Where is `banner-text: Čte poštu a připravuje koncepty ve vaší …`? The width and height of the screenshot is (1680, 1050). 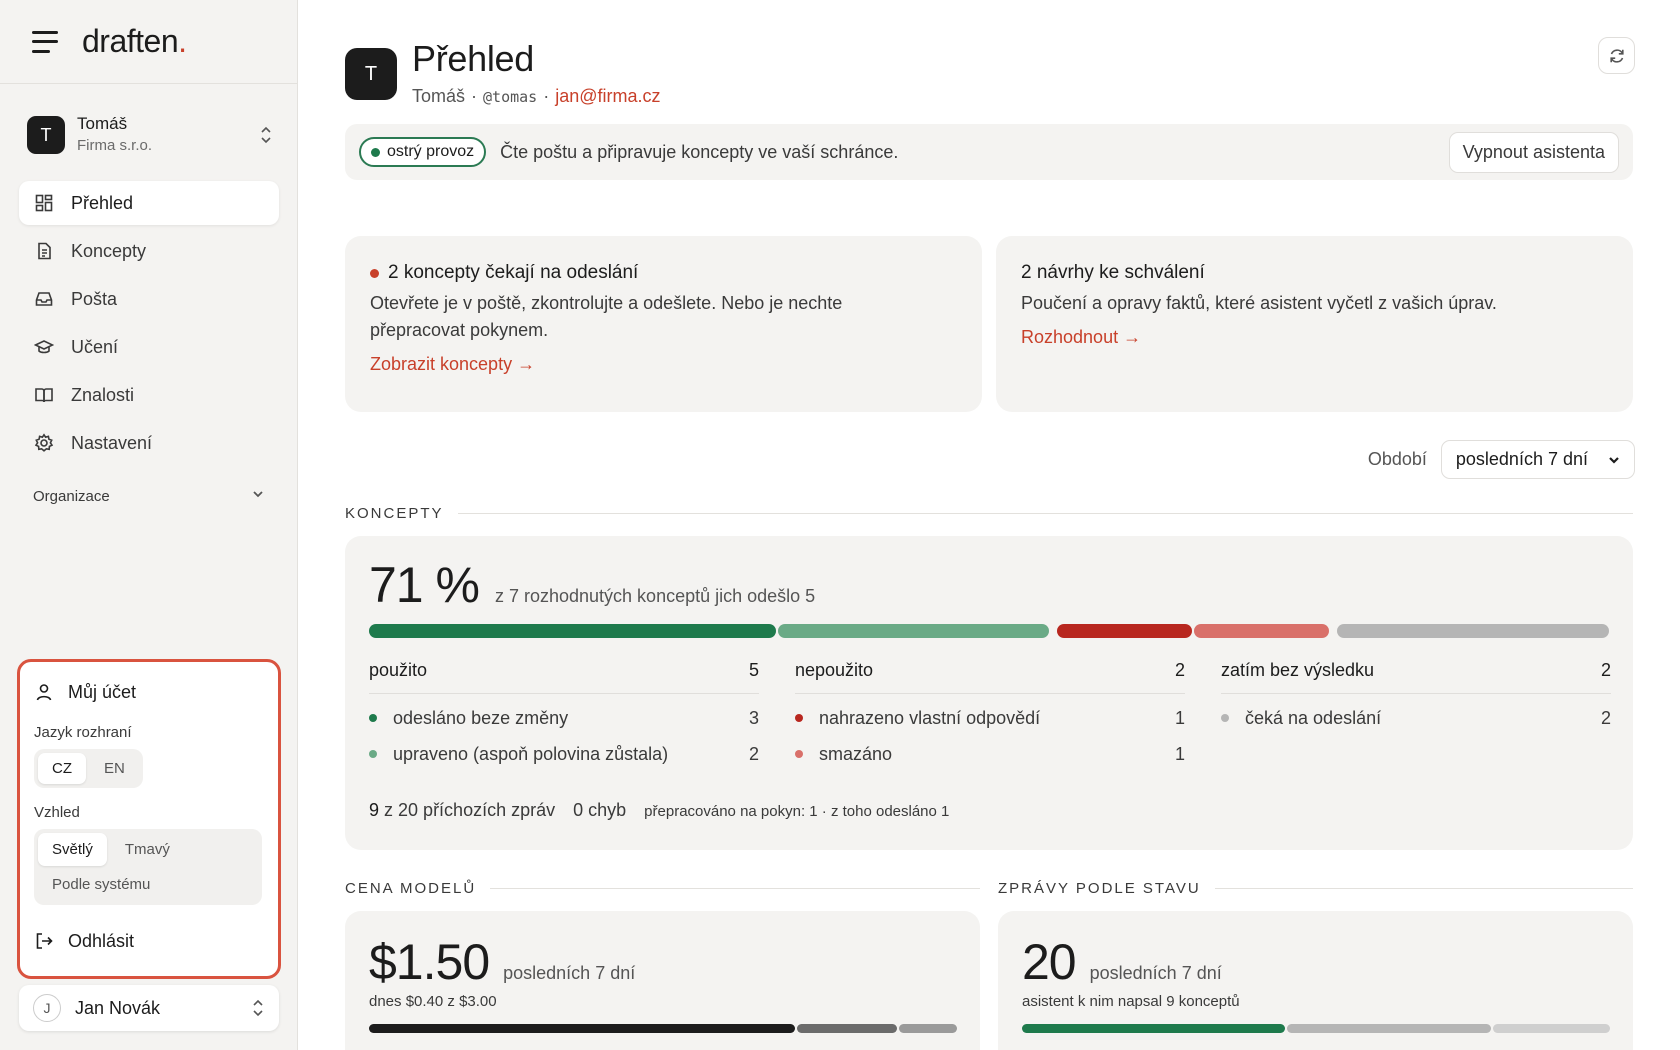 banner-text: Čte poštu a připravuje koncepty ve vaší … is located at coordinates (699, 151).